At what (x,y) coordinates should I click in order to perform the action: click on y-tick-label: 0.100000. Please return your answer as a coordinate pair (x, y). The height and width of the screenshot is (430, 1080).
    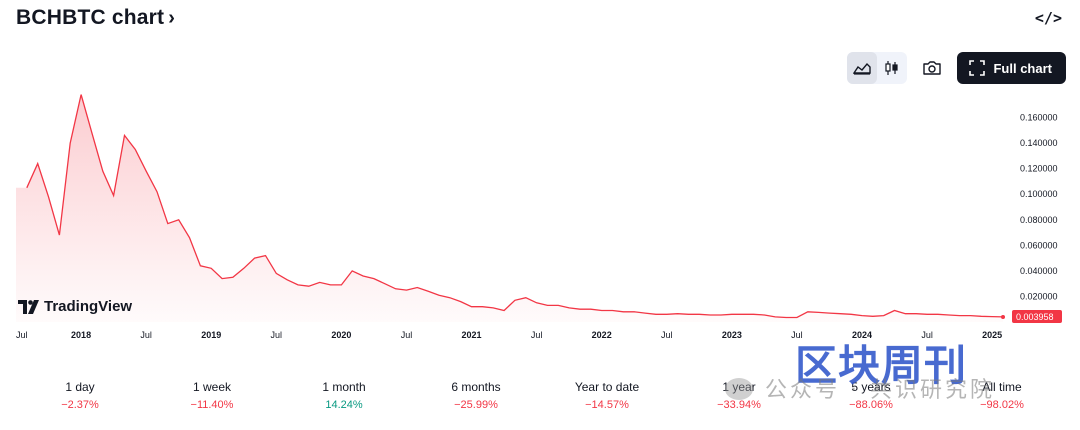
    Looking at the image, I should click on (1039, 194).